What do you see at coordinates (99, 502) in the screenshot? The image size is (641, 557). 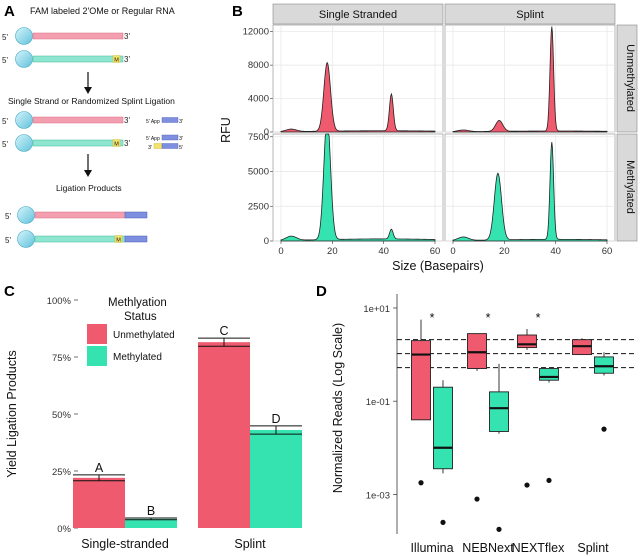 I see `c-bar-unmethylated-single-stranded` at bounding box center [99, 502].